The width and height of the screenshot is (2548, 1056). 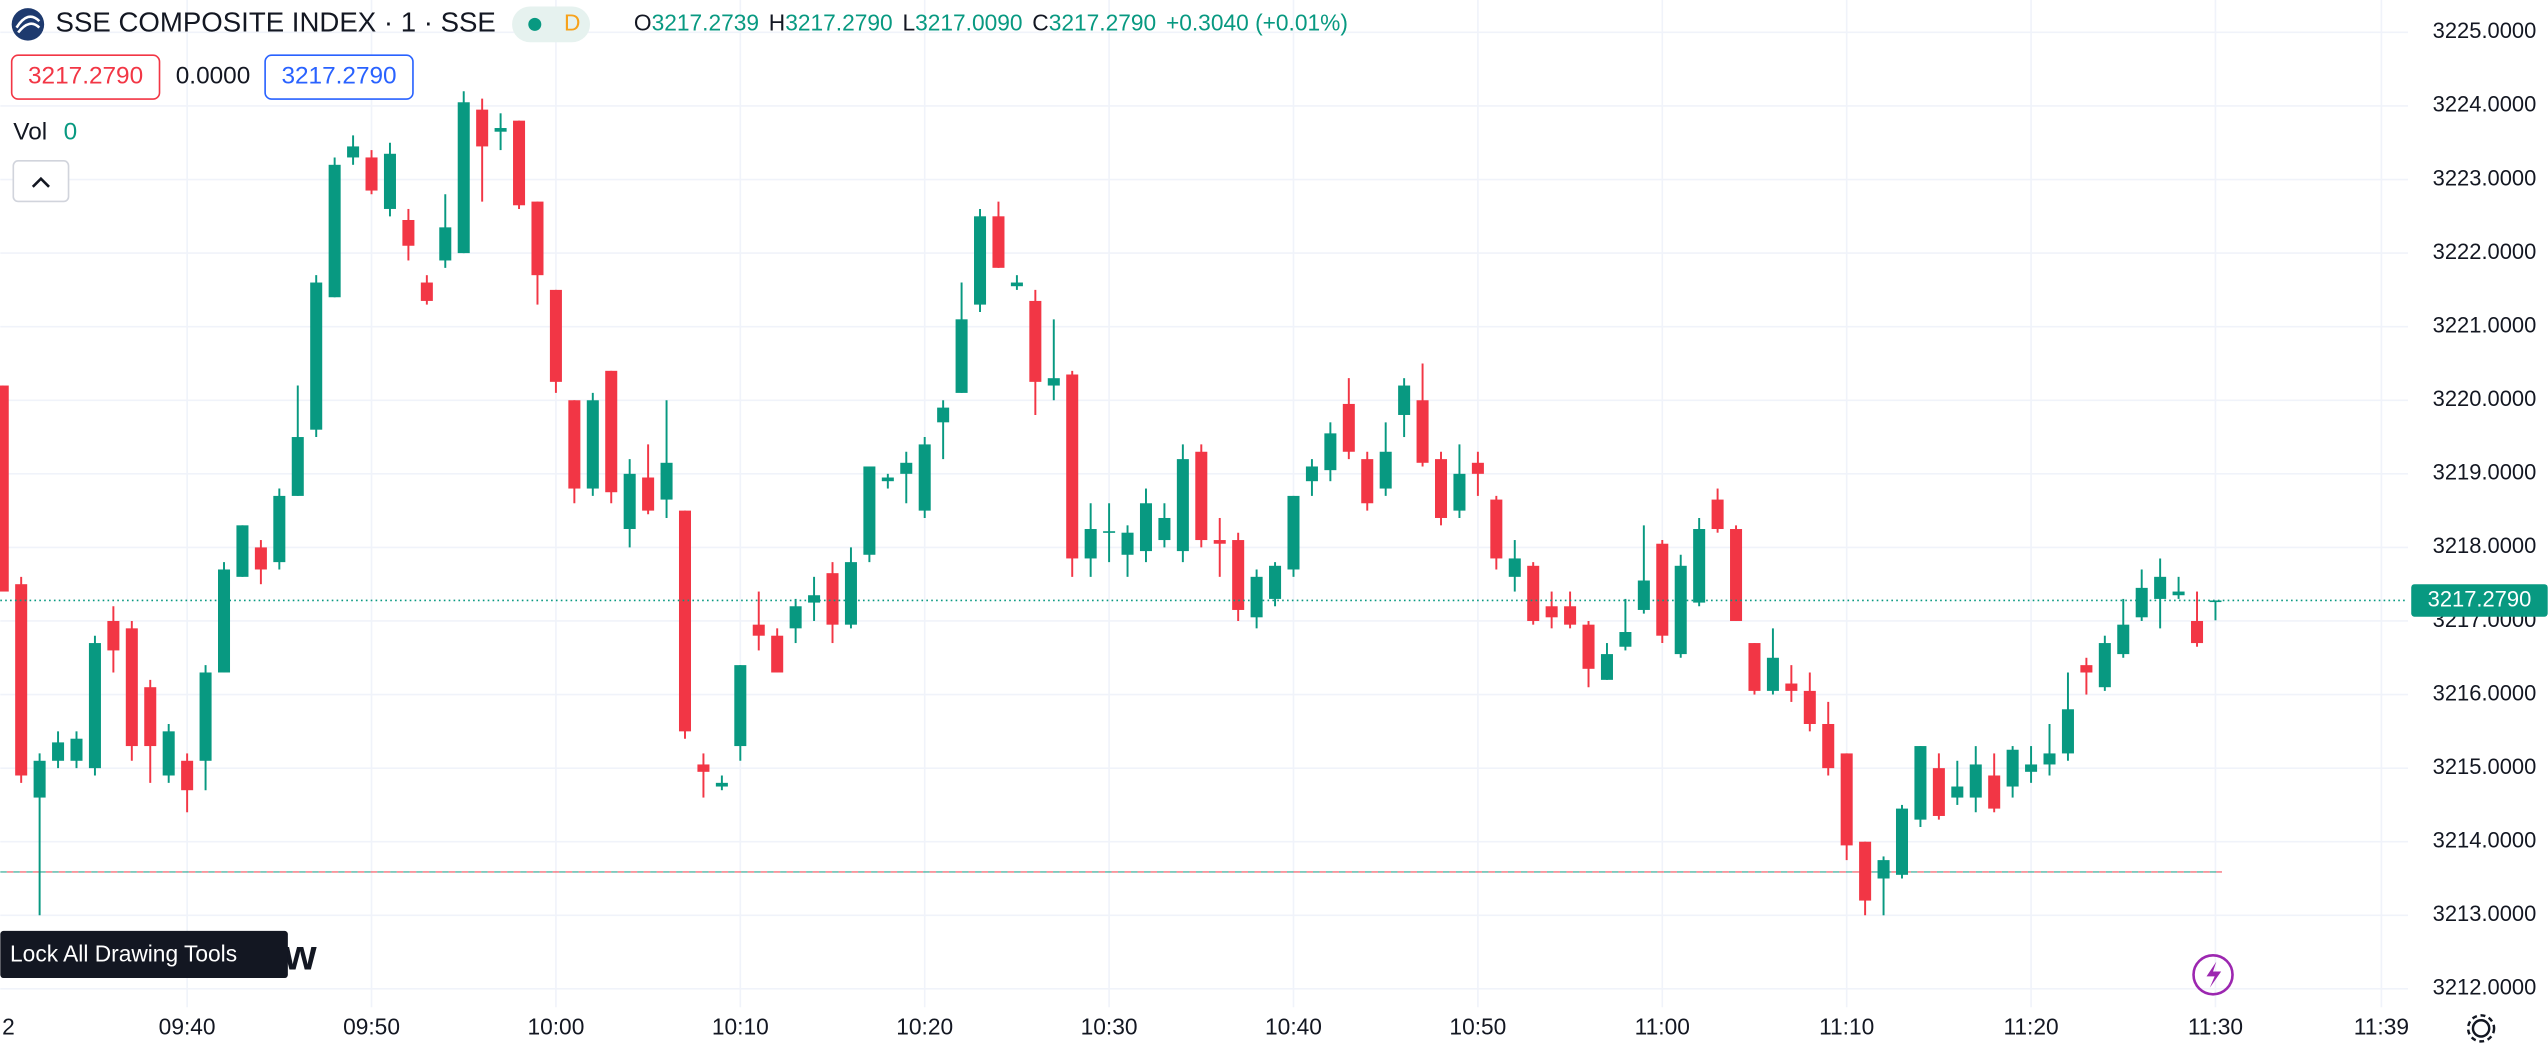 What do you see at coordinates (1109, 1026) in the screenshot?
I see `x-tick-label: 10:30` at bounding box center [1109, 1026].